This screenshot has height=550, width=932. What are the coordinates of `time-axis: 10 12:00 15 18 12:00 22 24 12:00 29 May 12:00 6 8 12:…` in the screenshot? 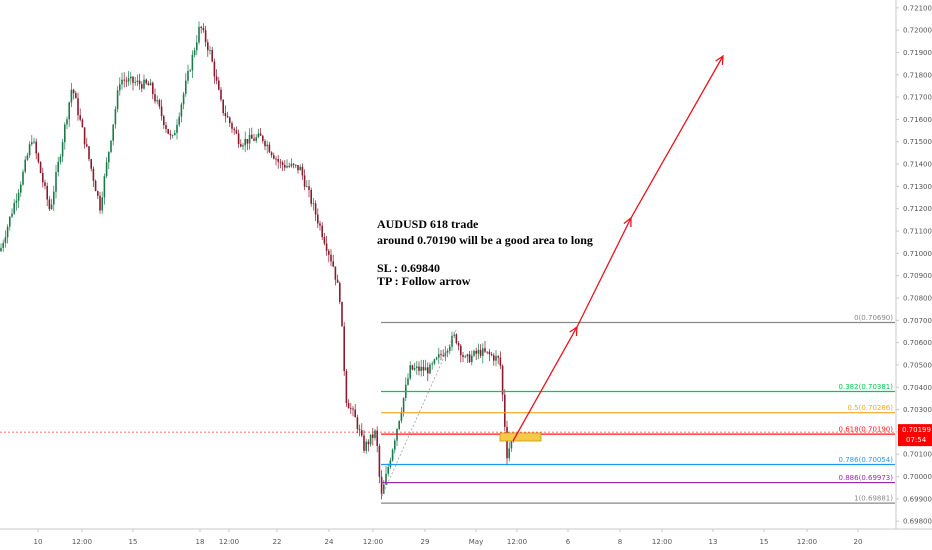 It's located at (466, 537).